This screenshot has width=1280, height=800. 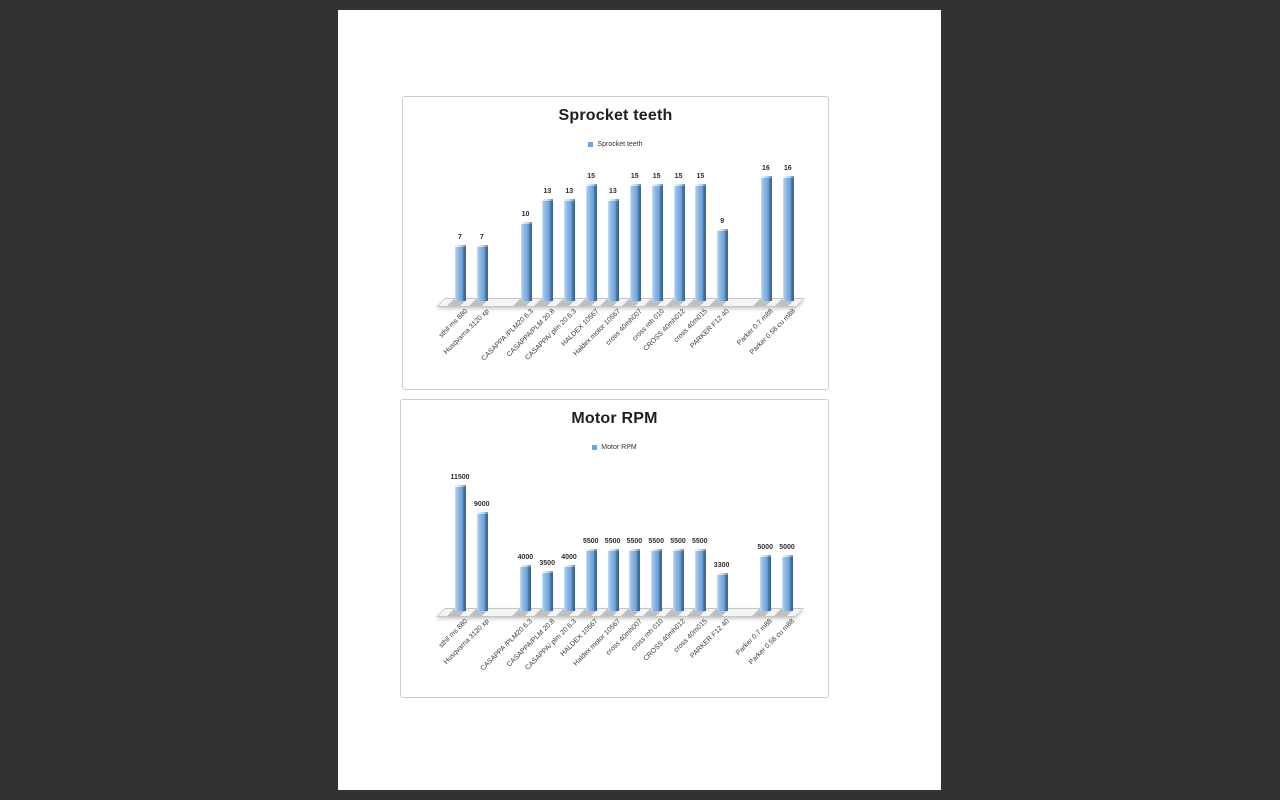 I want to click on legend-label: Motor RPM, so click(x=619, y=447).